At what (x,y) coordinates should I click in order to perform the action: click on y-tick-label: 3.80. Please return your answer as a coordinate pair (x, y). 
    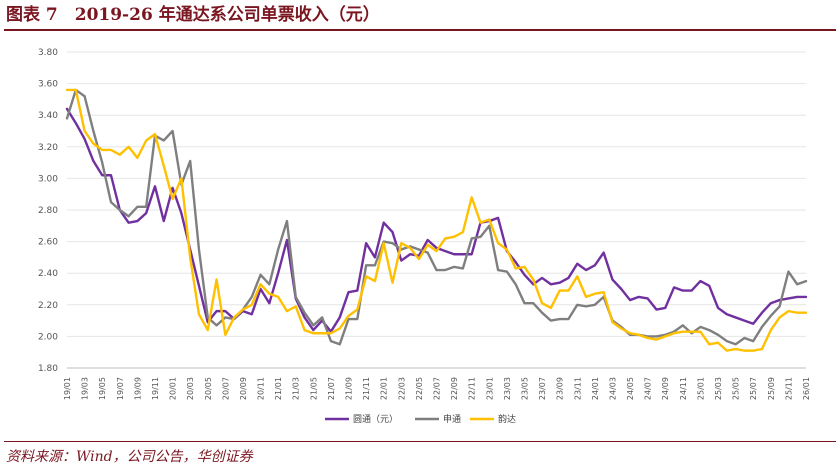
    Looking at the image, I should click on (48, 53).